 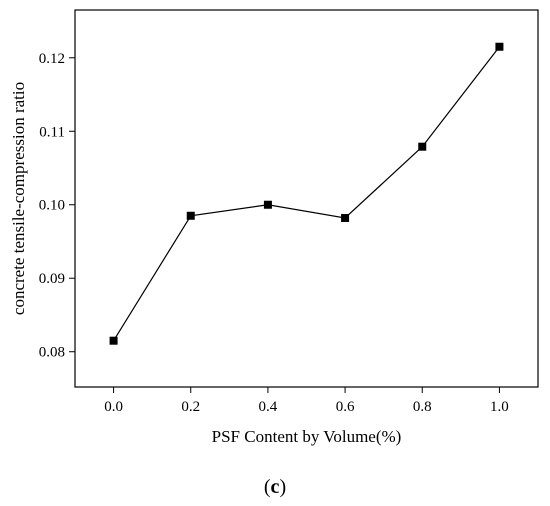 I want to click on x-axis: 0.0 0.2 0.4 0.6 0.8 1.0, so click(x=306, y=401).